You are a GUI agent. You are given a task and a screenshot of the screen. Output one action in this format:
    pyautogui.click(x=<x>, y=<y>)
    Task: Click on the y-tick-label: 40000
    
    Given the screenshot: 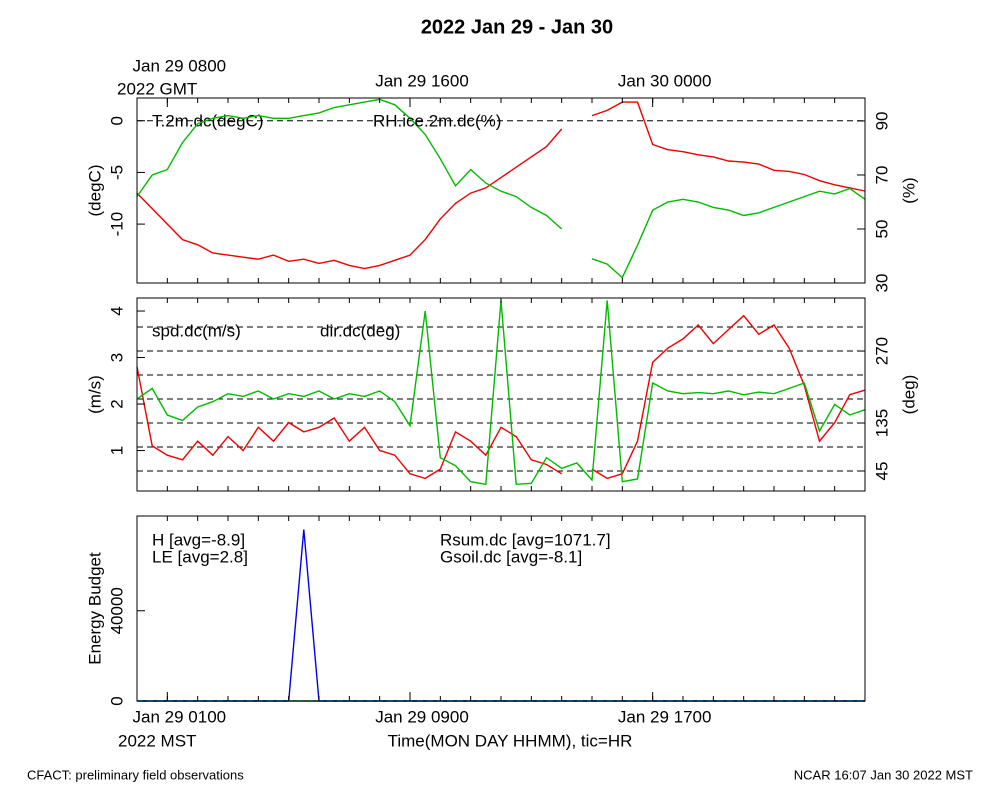 What is the action you would take?
    pyautogui.click(x=116, y=610)
    